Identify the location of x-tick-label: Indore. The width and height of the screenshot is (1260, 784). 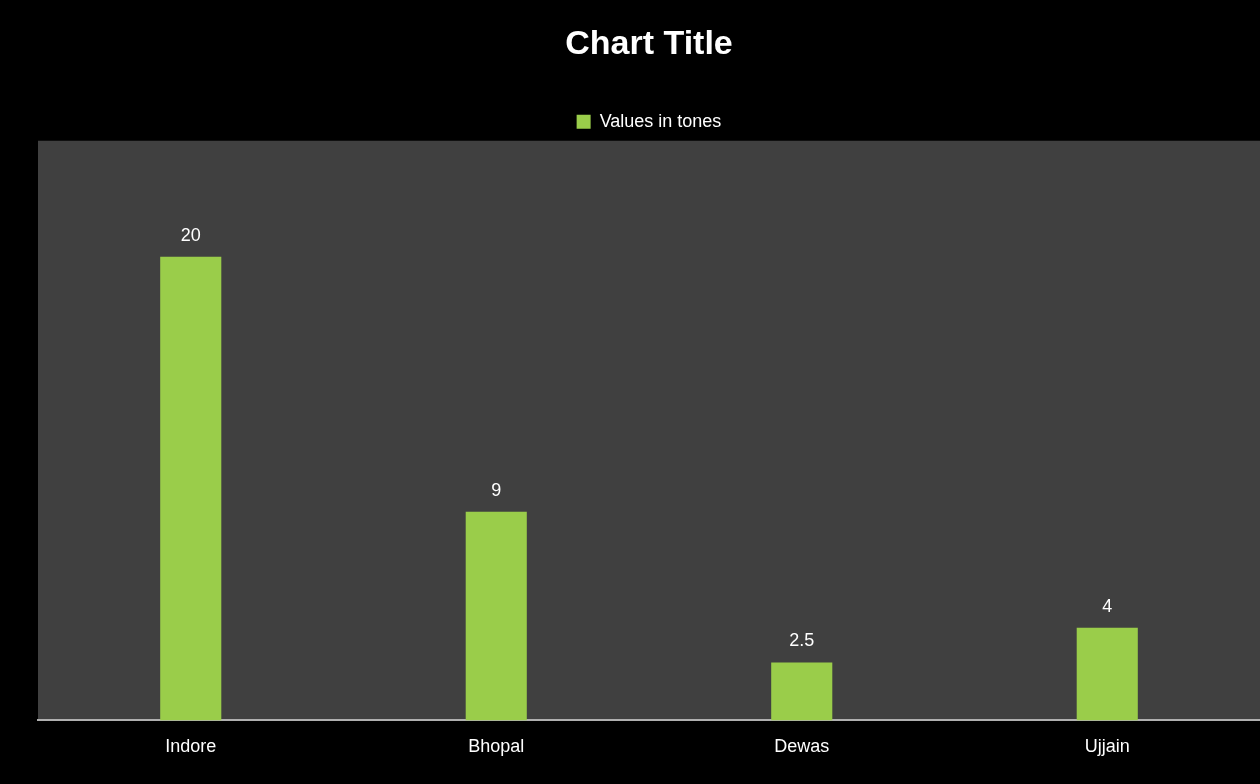
(191, 746).